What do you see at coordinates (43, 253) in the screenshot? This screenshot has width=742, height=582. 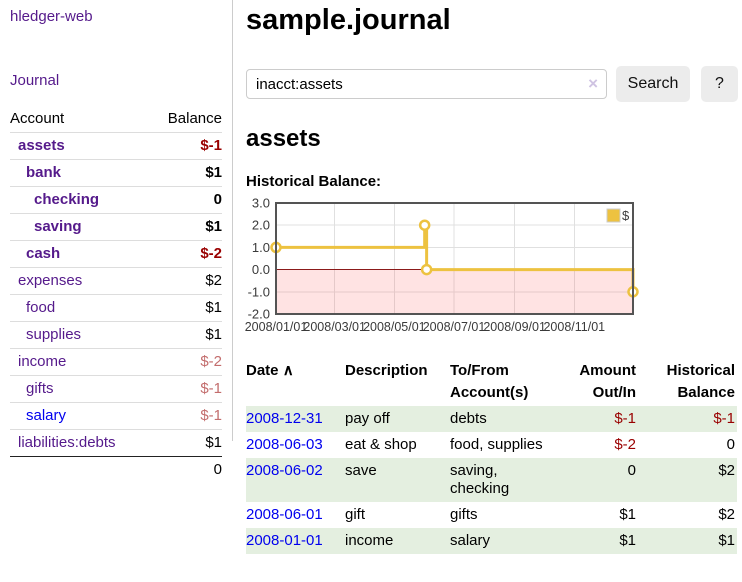 I see `account-link: cash` at bounding box center [43, 253].